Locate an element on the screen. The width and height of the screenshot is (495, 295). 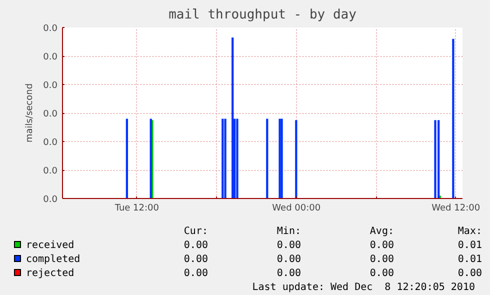
legend-label: completed is located at coordinates (53, 260).